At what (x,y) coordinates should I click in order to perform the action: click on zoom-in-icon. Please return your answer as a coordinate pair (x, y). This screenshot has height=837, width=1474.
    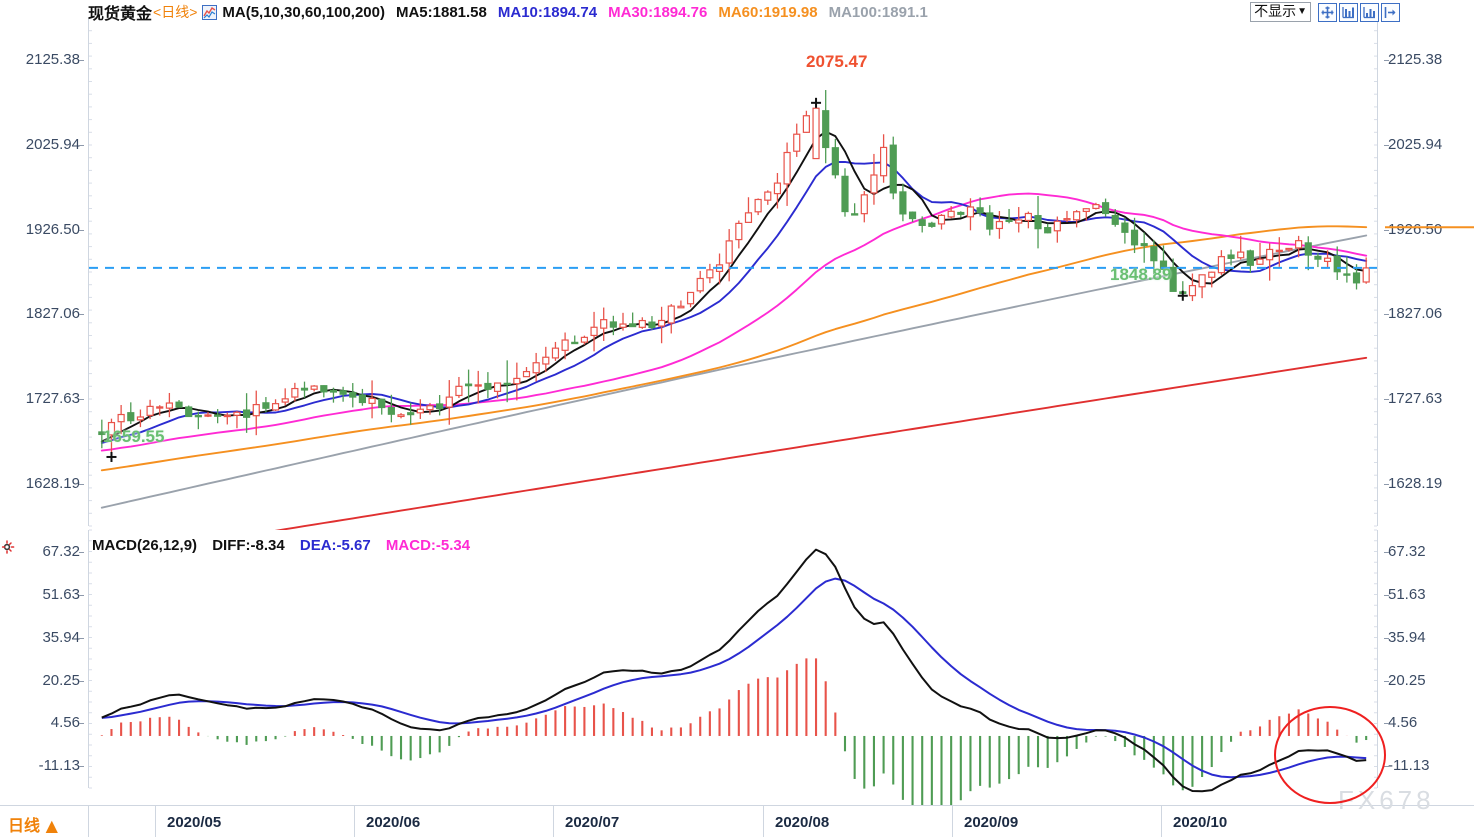
    Looking at the image, I should click on (1369, 12).